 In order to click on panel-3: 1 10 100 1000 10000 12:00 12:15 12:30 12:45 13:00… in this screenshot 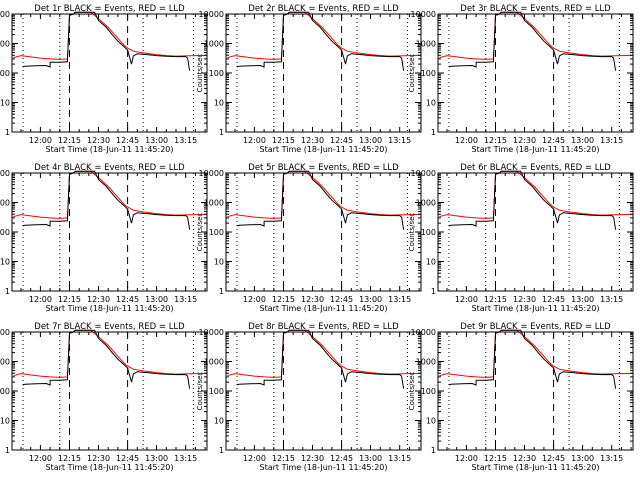, I will do `click(521, 79)`.